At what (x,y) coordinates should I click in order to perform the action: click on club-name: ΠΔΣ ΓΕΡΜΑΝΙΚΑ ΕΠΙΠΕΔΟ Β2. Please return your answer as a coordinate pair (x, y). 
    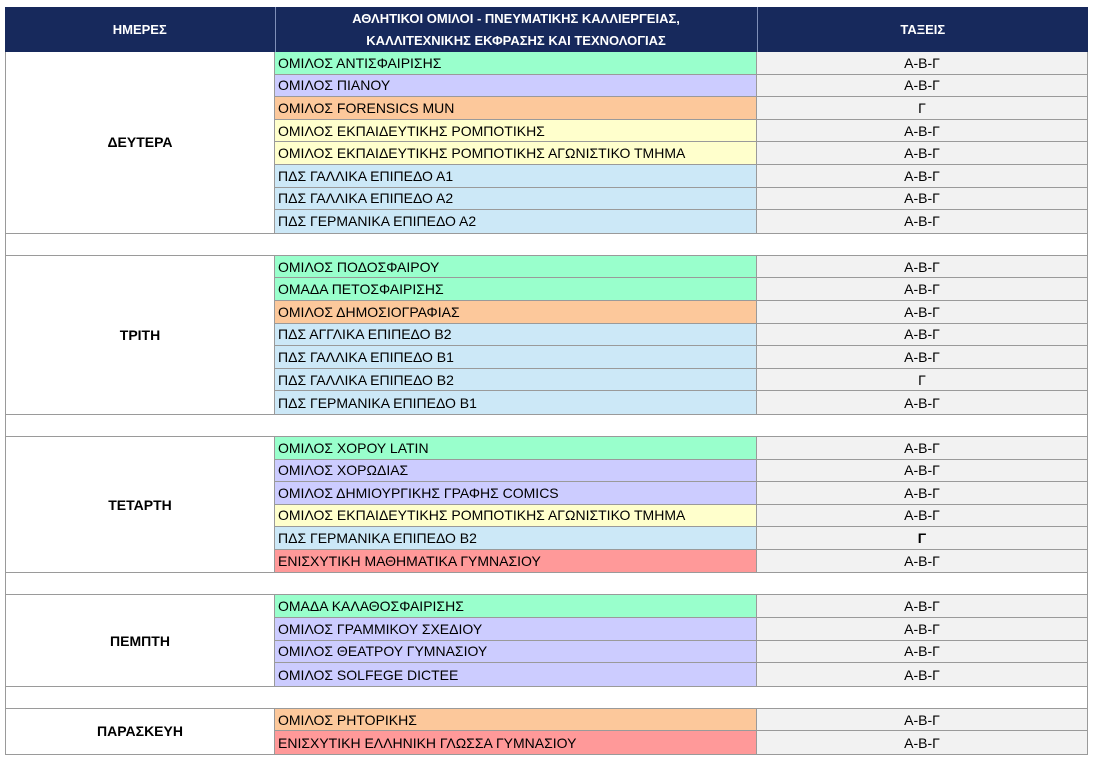
    Looking at the image, I should click on (516, 538).